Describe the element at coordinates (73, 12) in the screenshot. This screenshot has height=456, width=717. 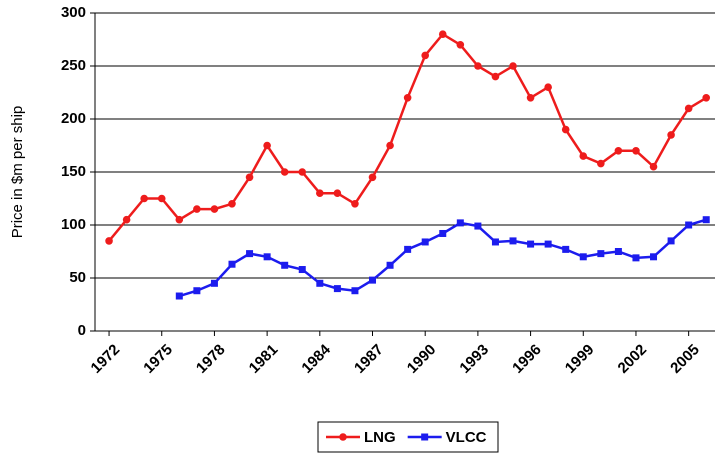
I see `y-tick-label: 300` at that location.